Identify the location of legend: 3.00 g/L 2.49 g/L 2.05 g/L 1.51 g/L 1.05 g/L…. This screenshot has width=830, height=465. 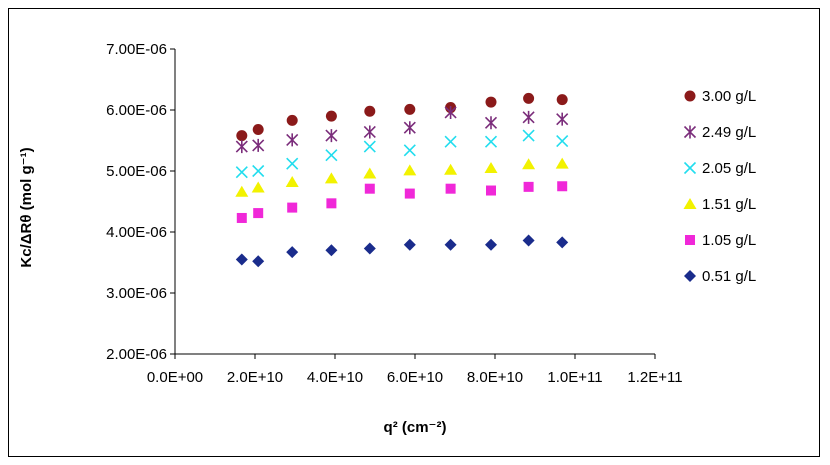
(719, 186).